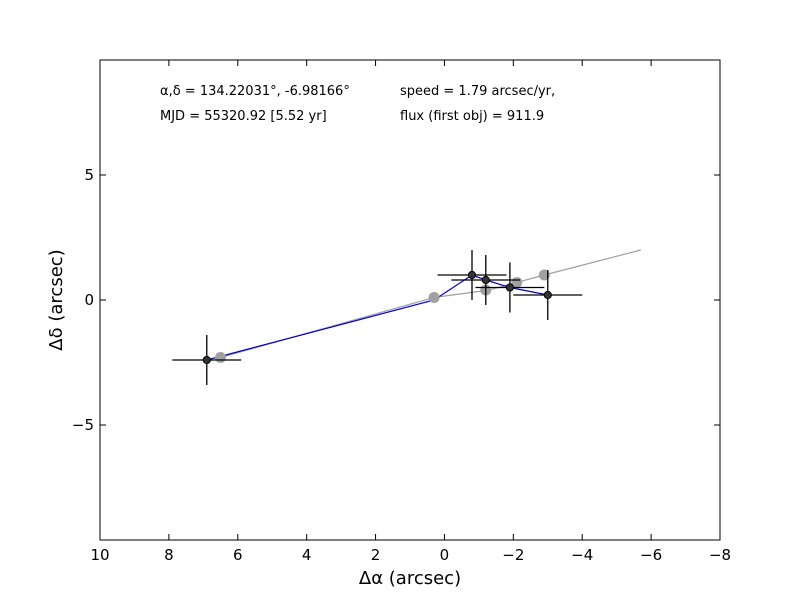  Describe the element at coordinates (307, 555) in the screenshot. I see `x-tick-label: 4` at that location.